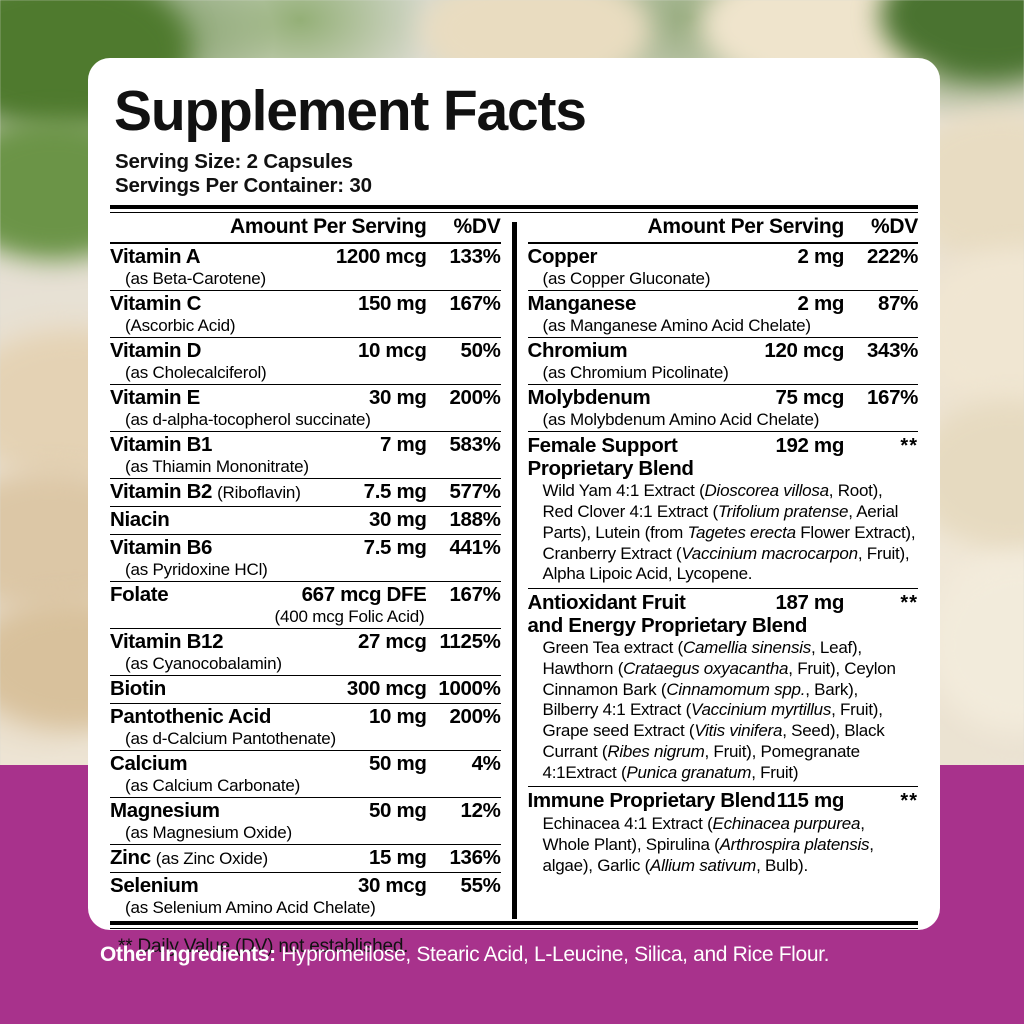 This screenshot has height=1024, width=1024. Describe the element at coordinates (486, 764) in the screenshot. I see `nutrient-percent-dv: 4%` at that location.